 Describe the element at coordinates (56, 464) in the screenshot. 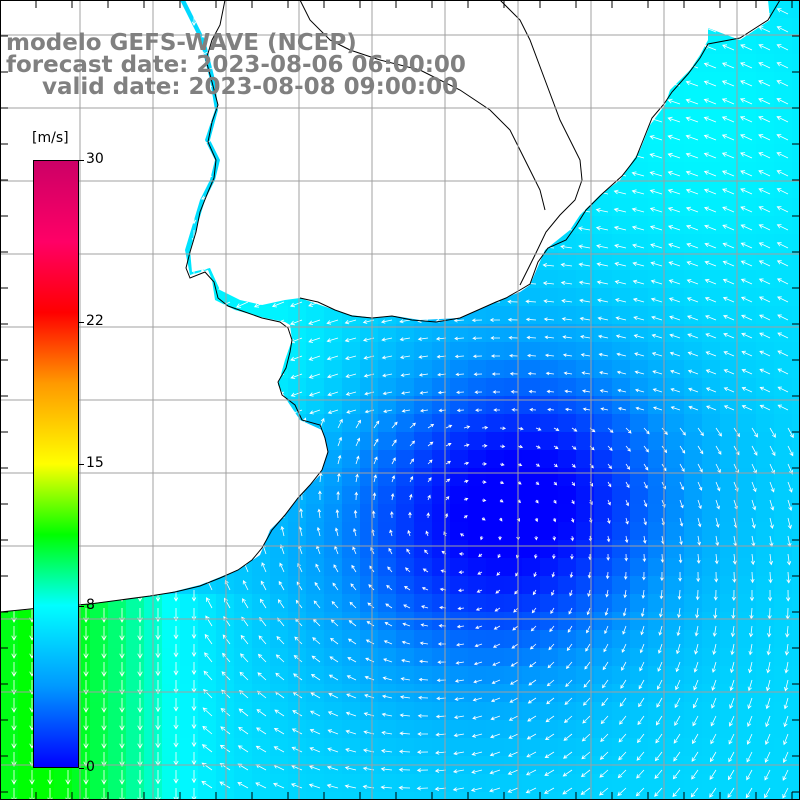

I see `colorbar-gradient` at that location.